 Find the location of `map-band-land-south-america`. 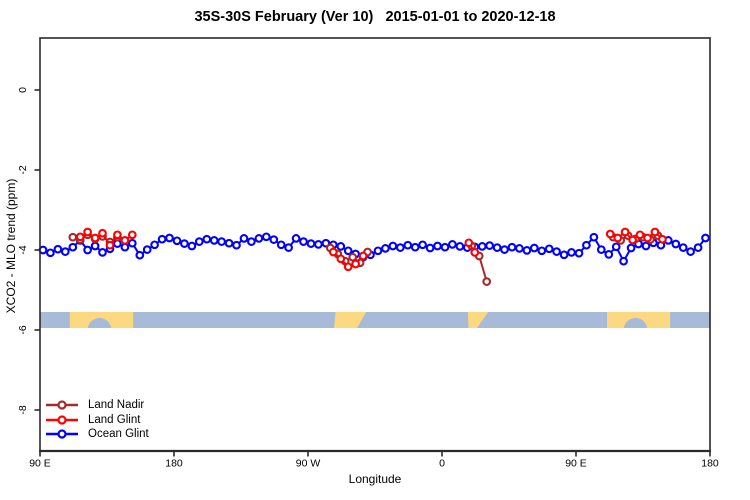

map-band-land-south-america is located at coordinates (350, 320).